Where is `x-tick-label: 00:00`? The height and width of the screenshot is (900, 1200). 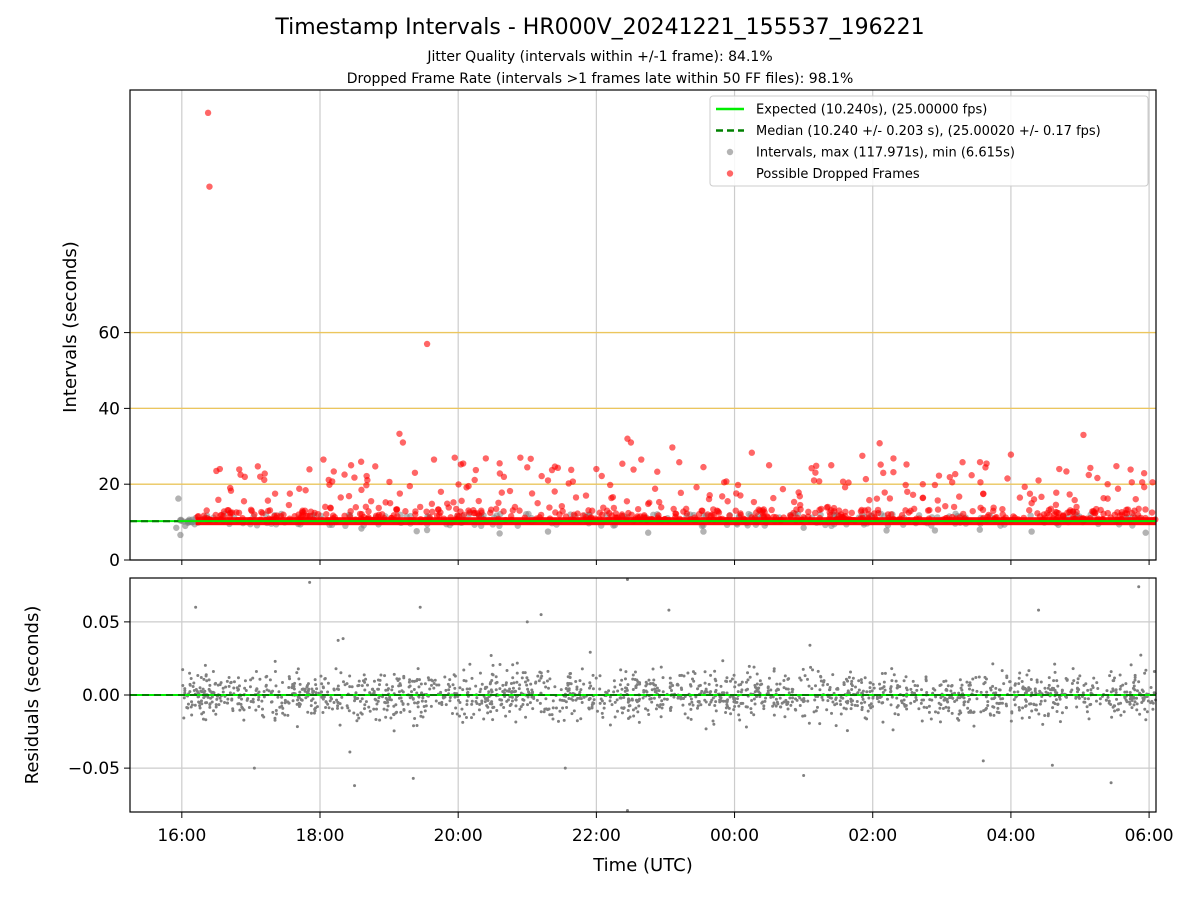
x-tick-label: 00:00 is located at coordinates (734, 836).